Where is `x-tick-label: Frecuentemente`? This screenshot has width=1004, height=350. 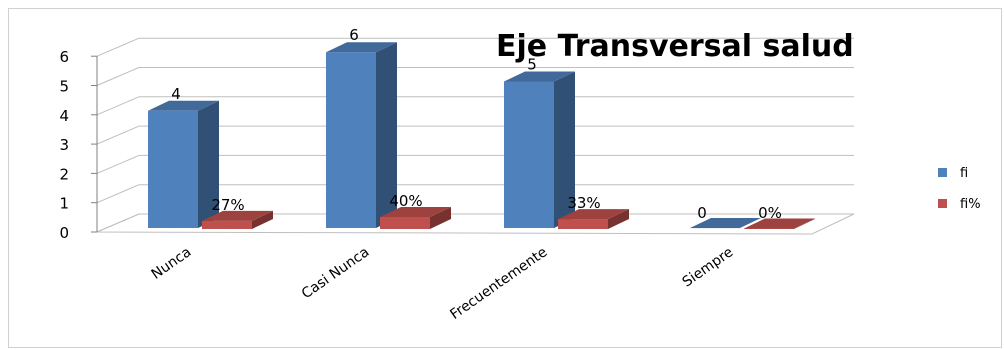 x-tick-label: Frecuentemente is located at coordinates (498, 283).